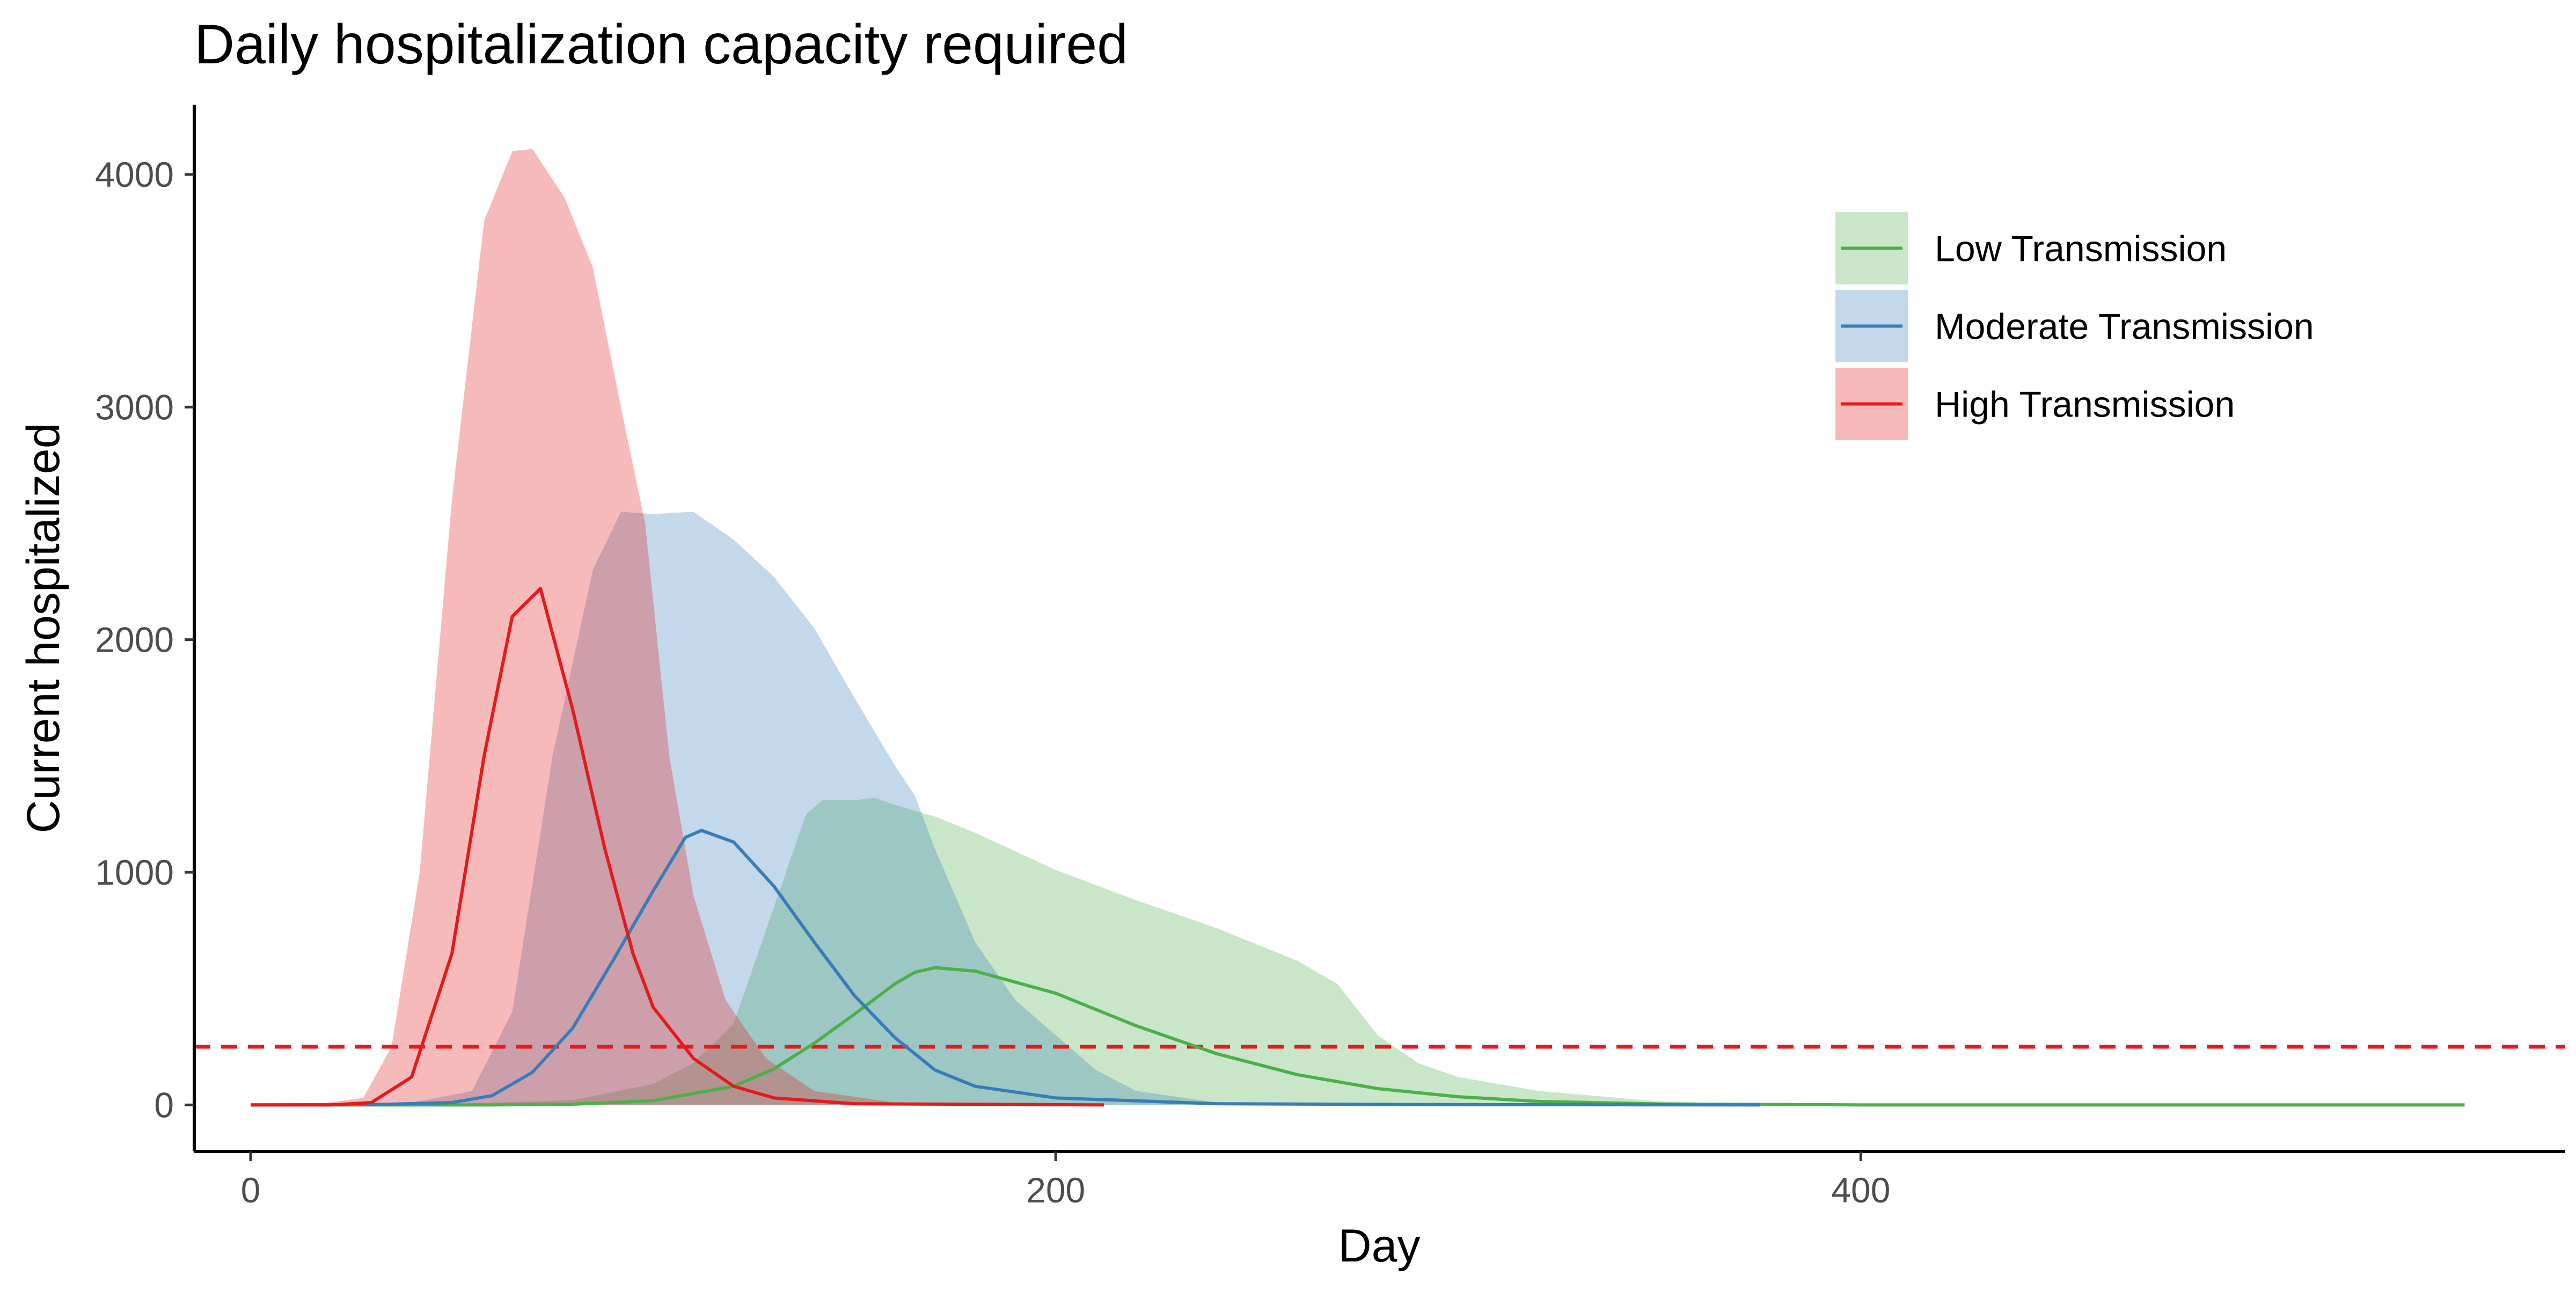 This screenshot has width=2576, height=1291. Describe the element at coordinates (1055, 1190) in the screenshot. I see `x-tick-label: 200` at that location.